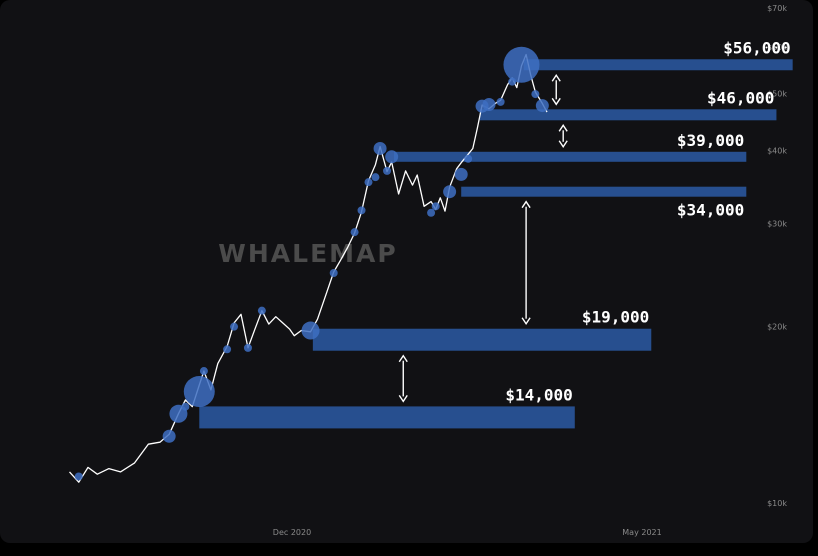 The width and height of the screenshot is (818, 556). Describe the element at coordinates (307, 253) in the screenshot. I see `watermark: WHALEMAP` at that location.